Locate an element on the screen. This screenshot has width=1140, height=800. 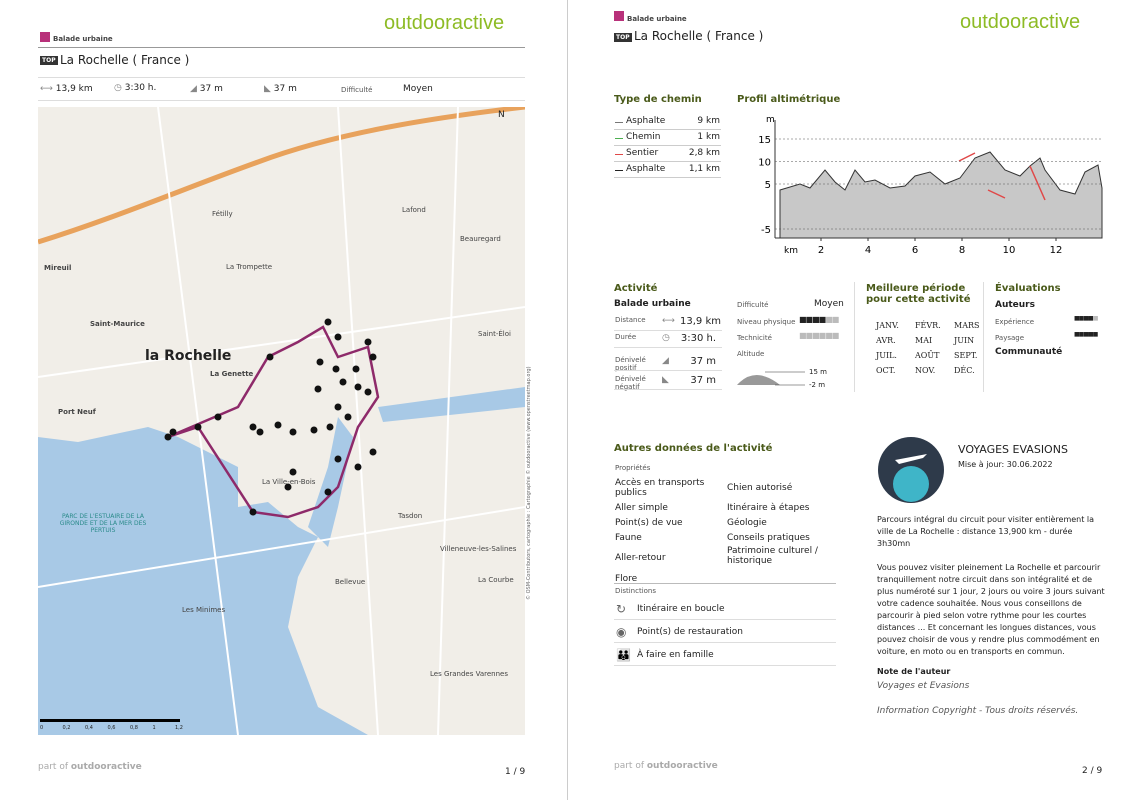
page-divider is located at coordinates (567, 400).